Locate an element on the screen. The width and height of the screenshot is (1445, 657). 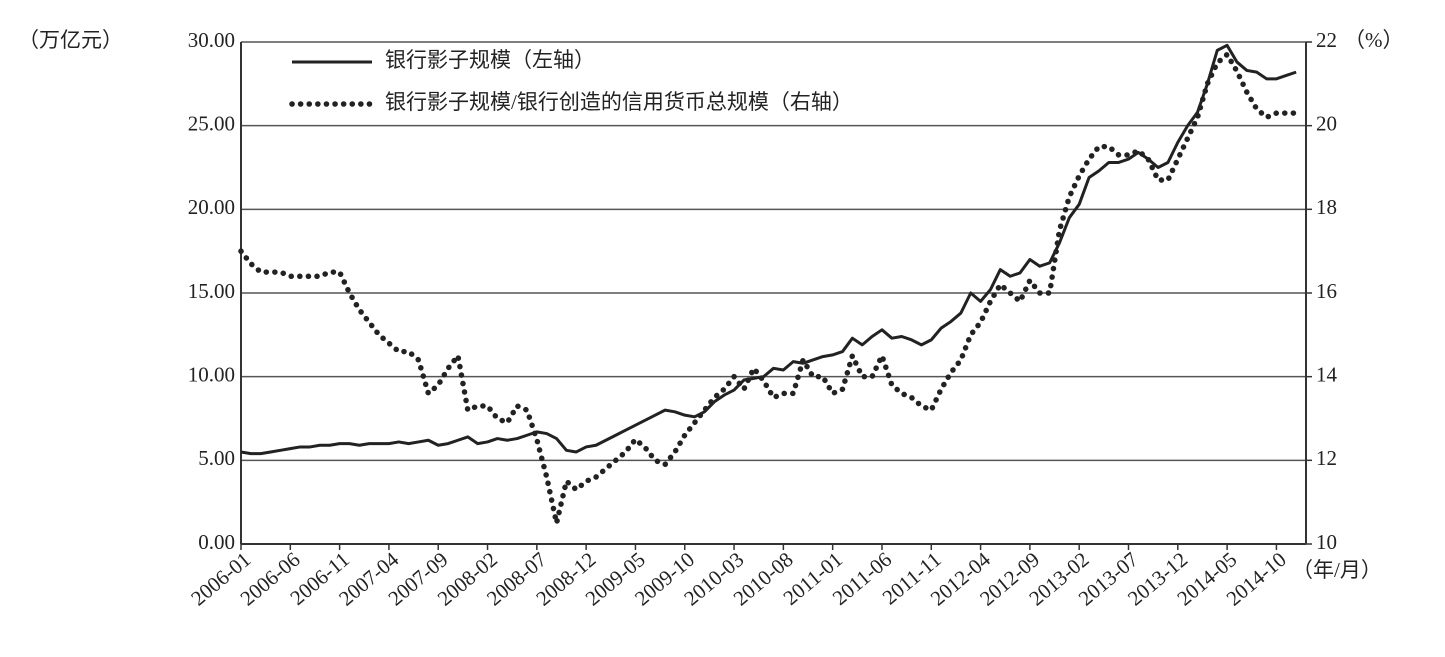
y-tick-label: 30.00 is located at coordinates (211, 40).